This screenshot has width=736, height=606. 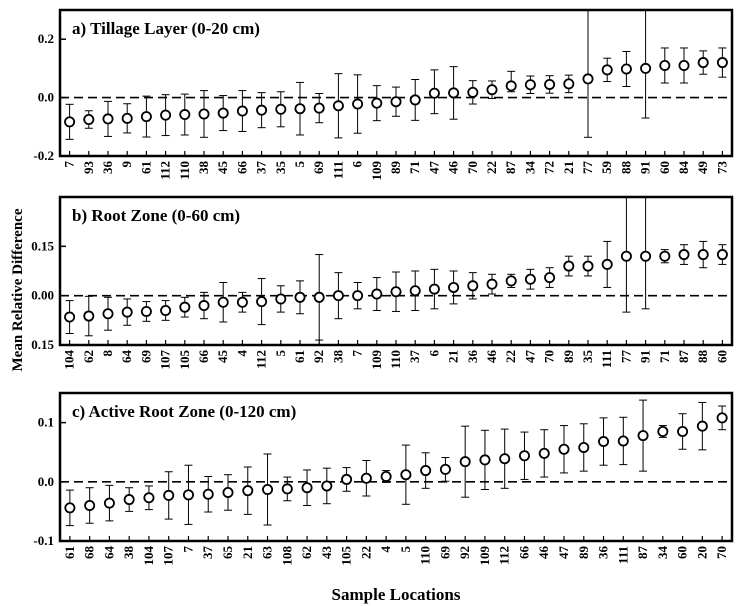 I want to click on x-tick-label: 77, so click(x=625, y=357).